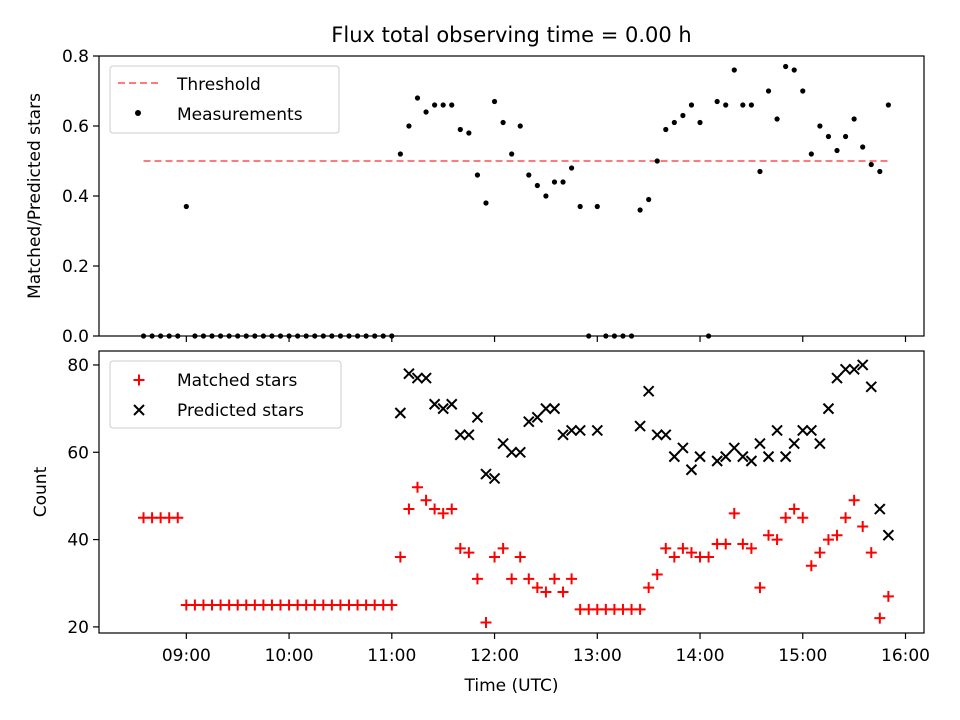 This screenshot has height=720, width=960. I want to click on x-tick-label: 13:00, so click(597, 656).